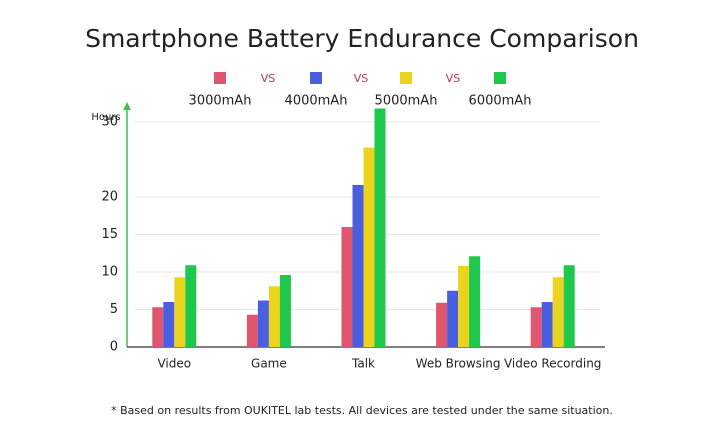 The image size is (720, 447). Describe the element at coordinates (316, 101) in the screenshot. I see `legend-label: 4000mAh` at that location.